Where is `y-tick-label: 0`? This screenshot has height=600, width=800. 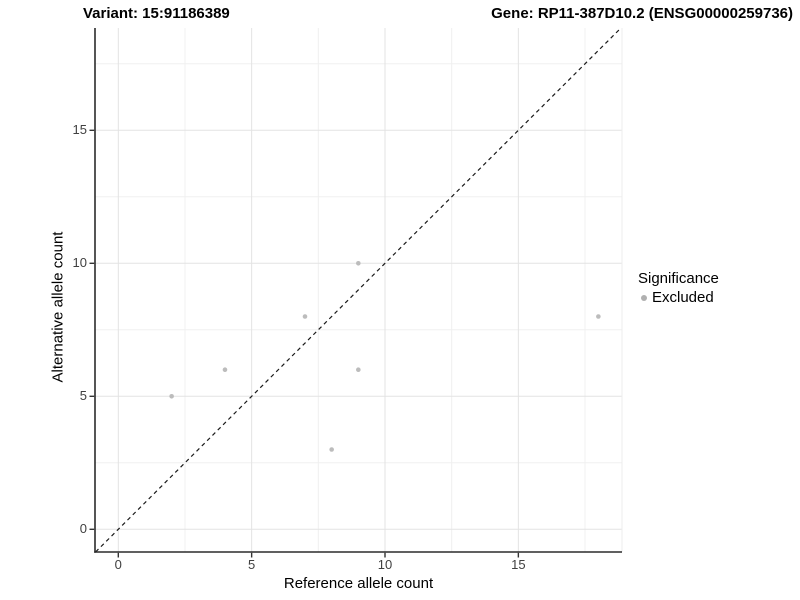
y-tick-label: 0 is located at coordinates (83, 529).